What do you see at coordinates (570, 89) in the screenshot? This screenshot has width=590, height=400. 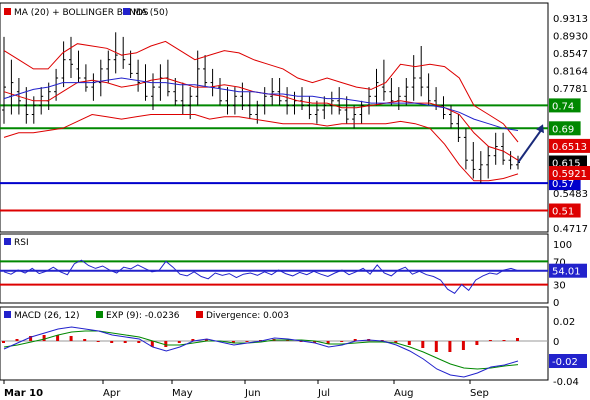 I see `price-y-tick-label: 0.7781` at bounding box center [570, 89].